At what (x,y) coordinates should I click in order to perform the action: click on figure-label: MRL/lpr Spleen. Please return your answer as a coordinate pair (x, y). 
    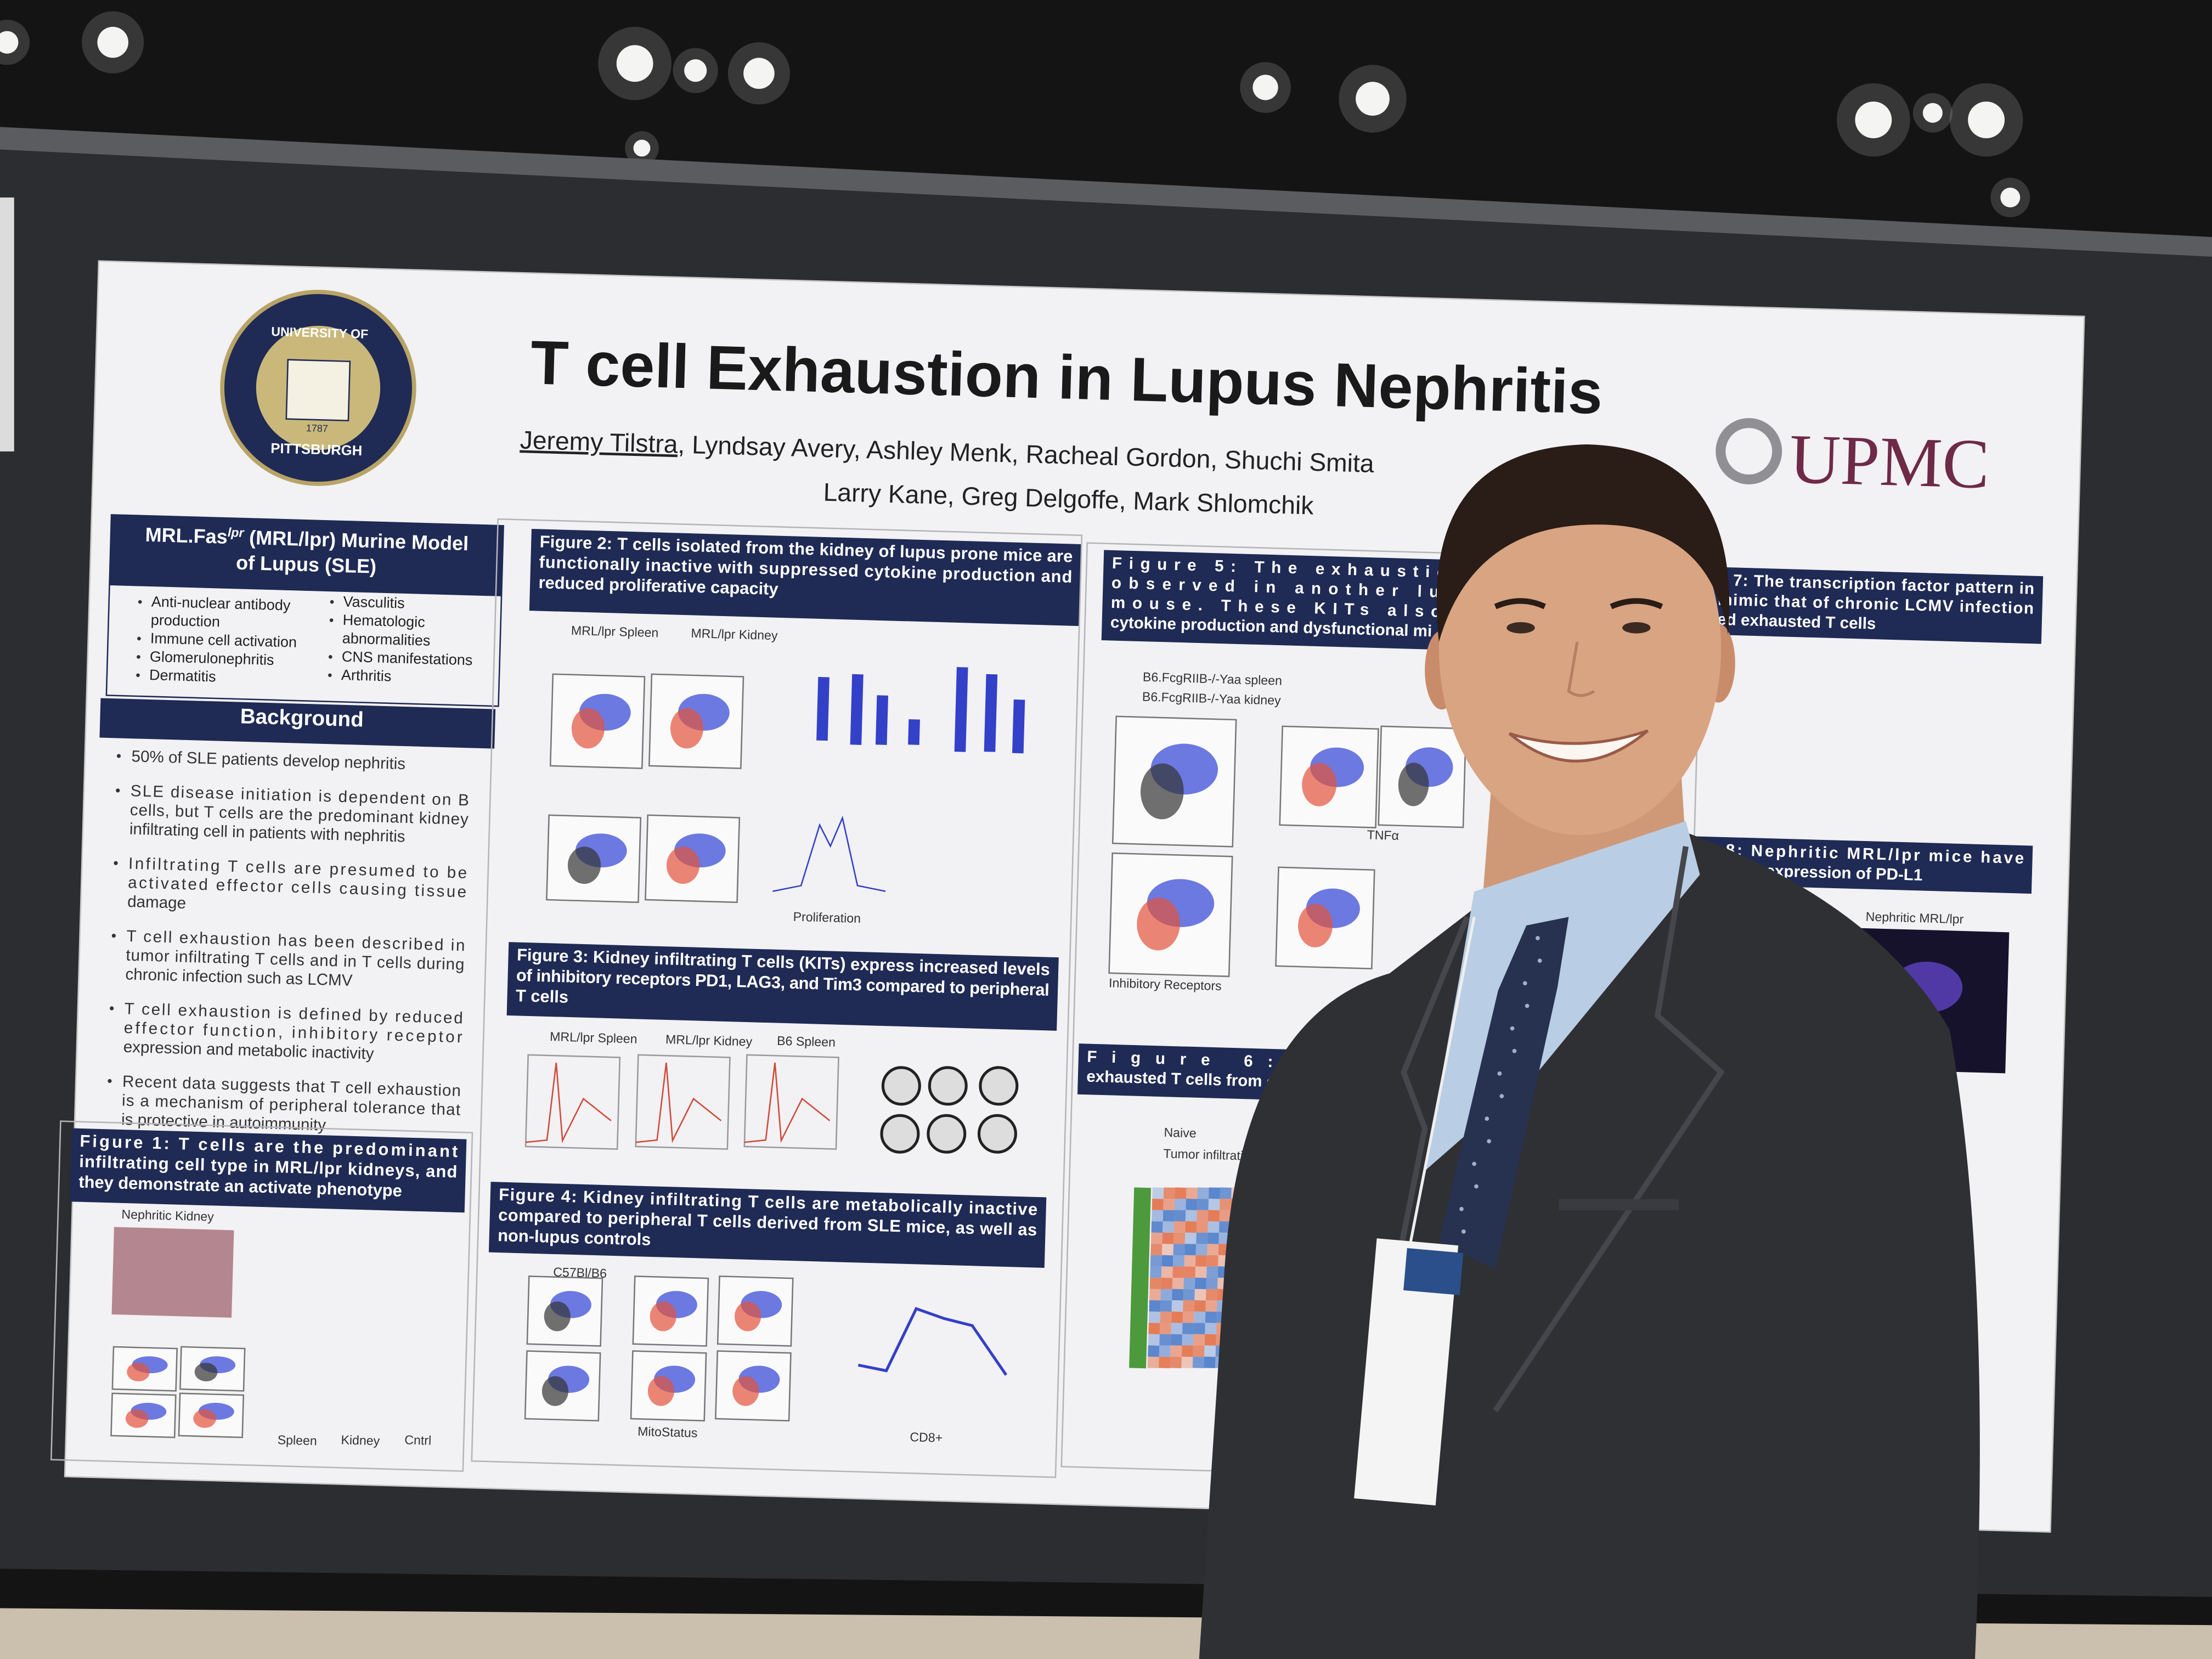
    Looking at the image, I should click on (593, 1037).